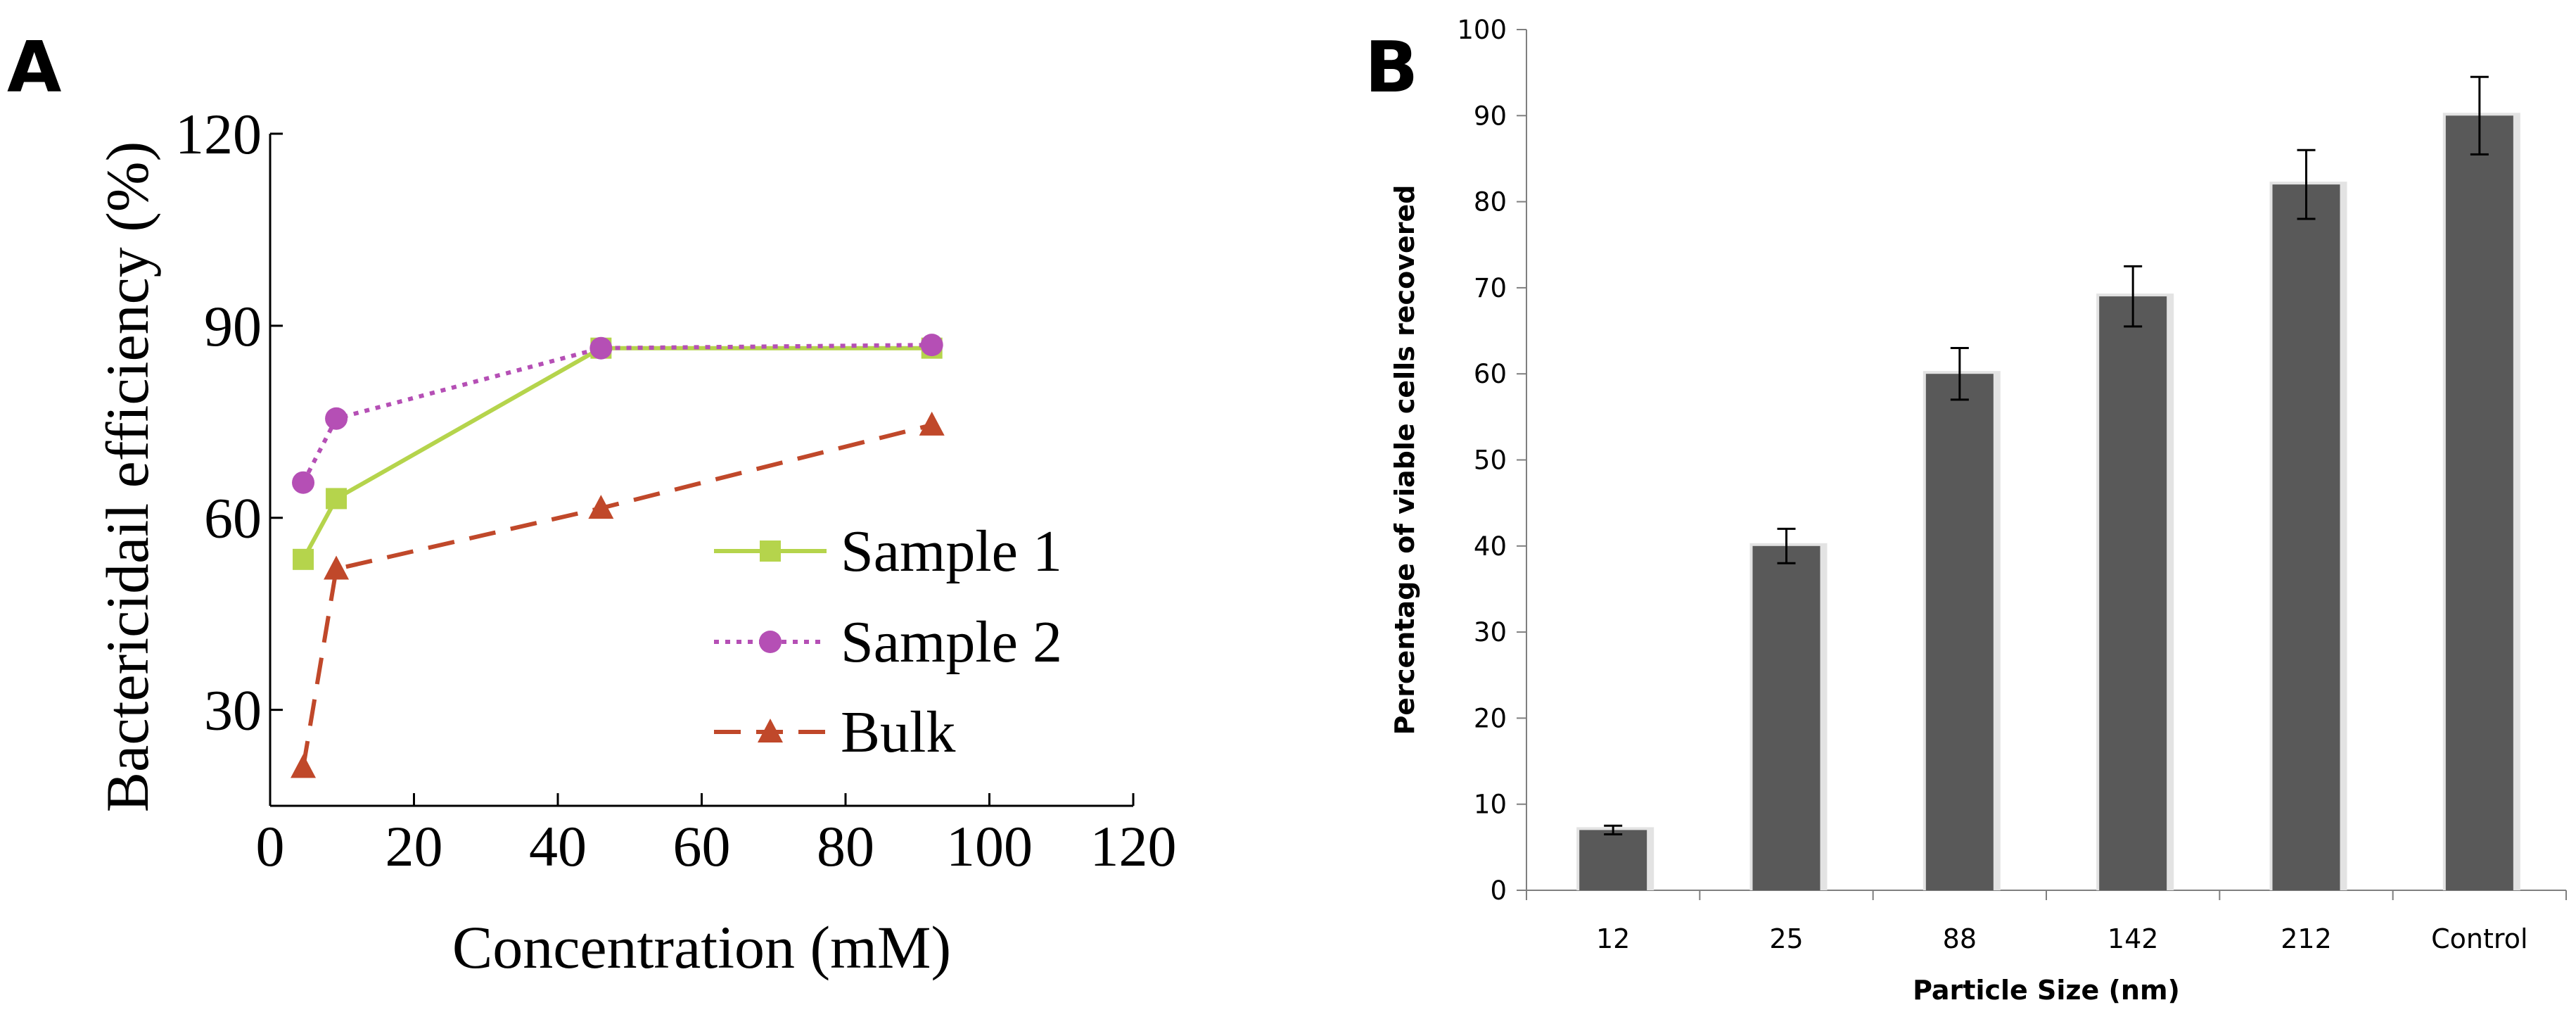 The width and height of the screenshot is (2576, 1024). I want to click on chart-a-legend-label: Sample 1, so click(951, 551).